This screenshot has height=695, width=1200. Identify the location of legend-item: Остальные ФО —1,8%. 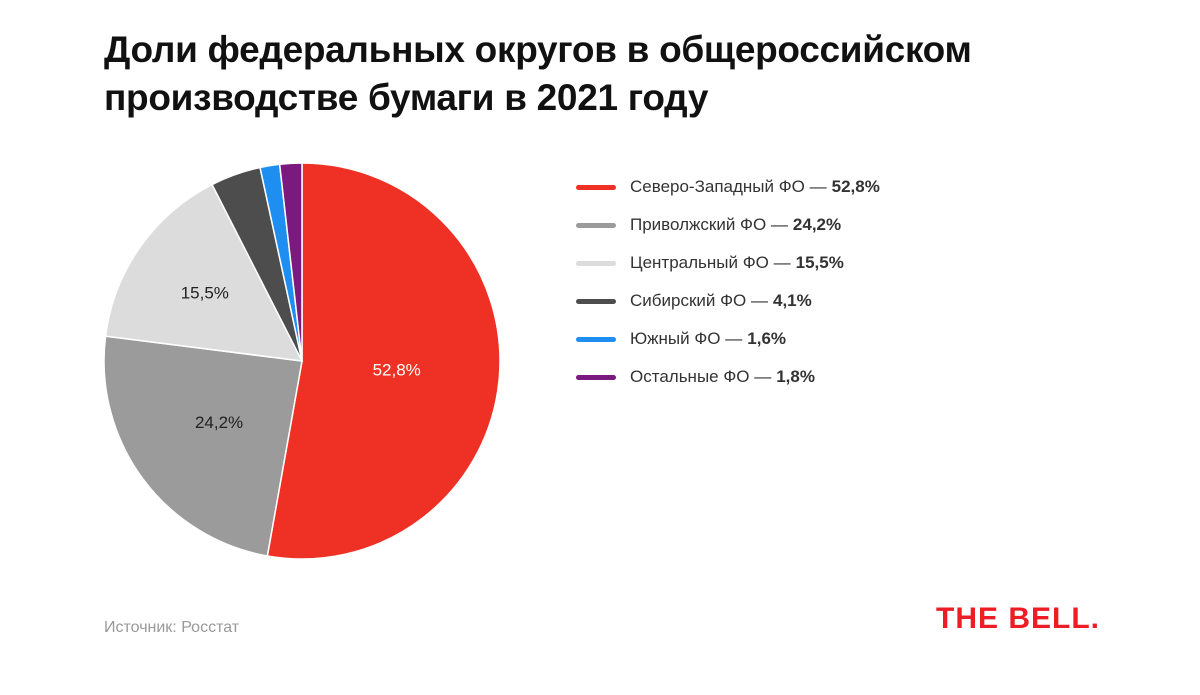
(728, 377).